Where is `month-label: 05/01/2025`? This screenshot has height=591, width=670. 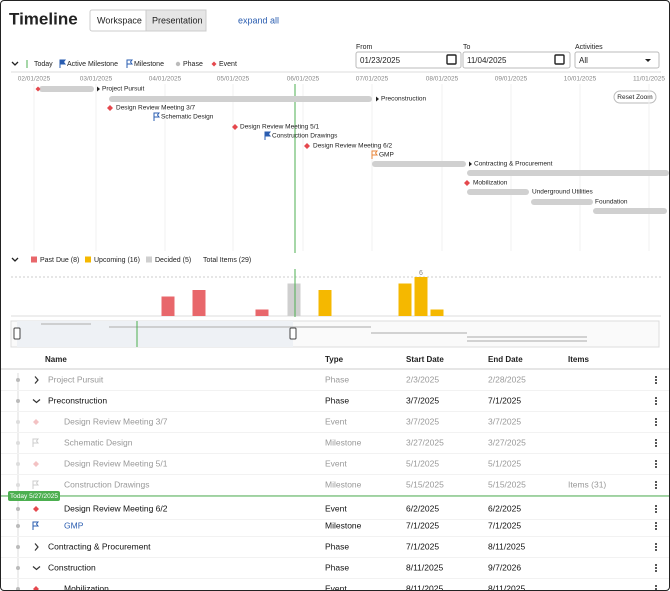 month-label: 05/01/2025 is located at coordinates (233, 79).